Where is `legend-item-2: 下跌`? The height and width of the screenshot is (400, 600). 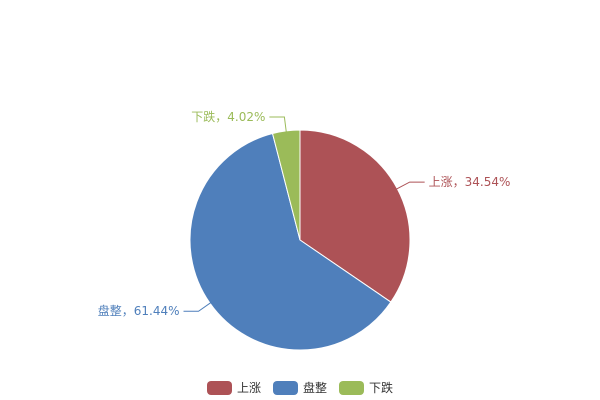 legend-item-2: 下跌 is located at coordinates (366, 387).